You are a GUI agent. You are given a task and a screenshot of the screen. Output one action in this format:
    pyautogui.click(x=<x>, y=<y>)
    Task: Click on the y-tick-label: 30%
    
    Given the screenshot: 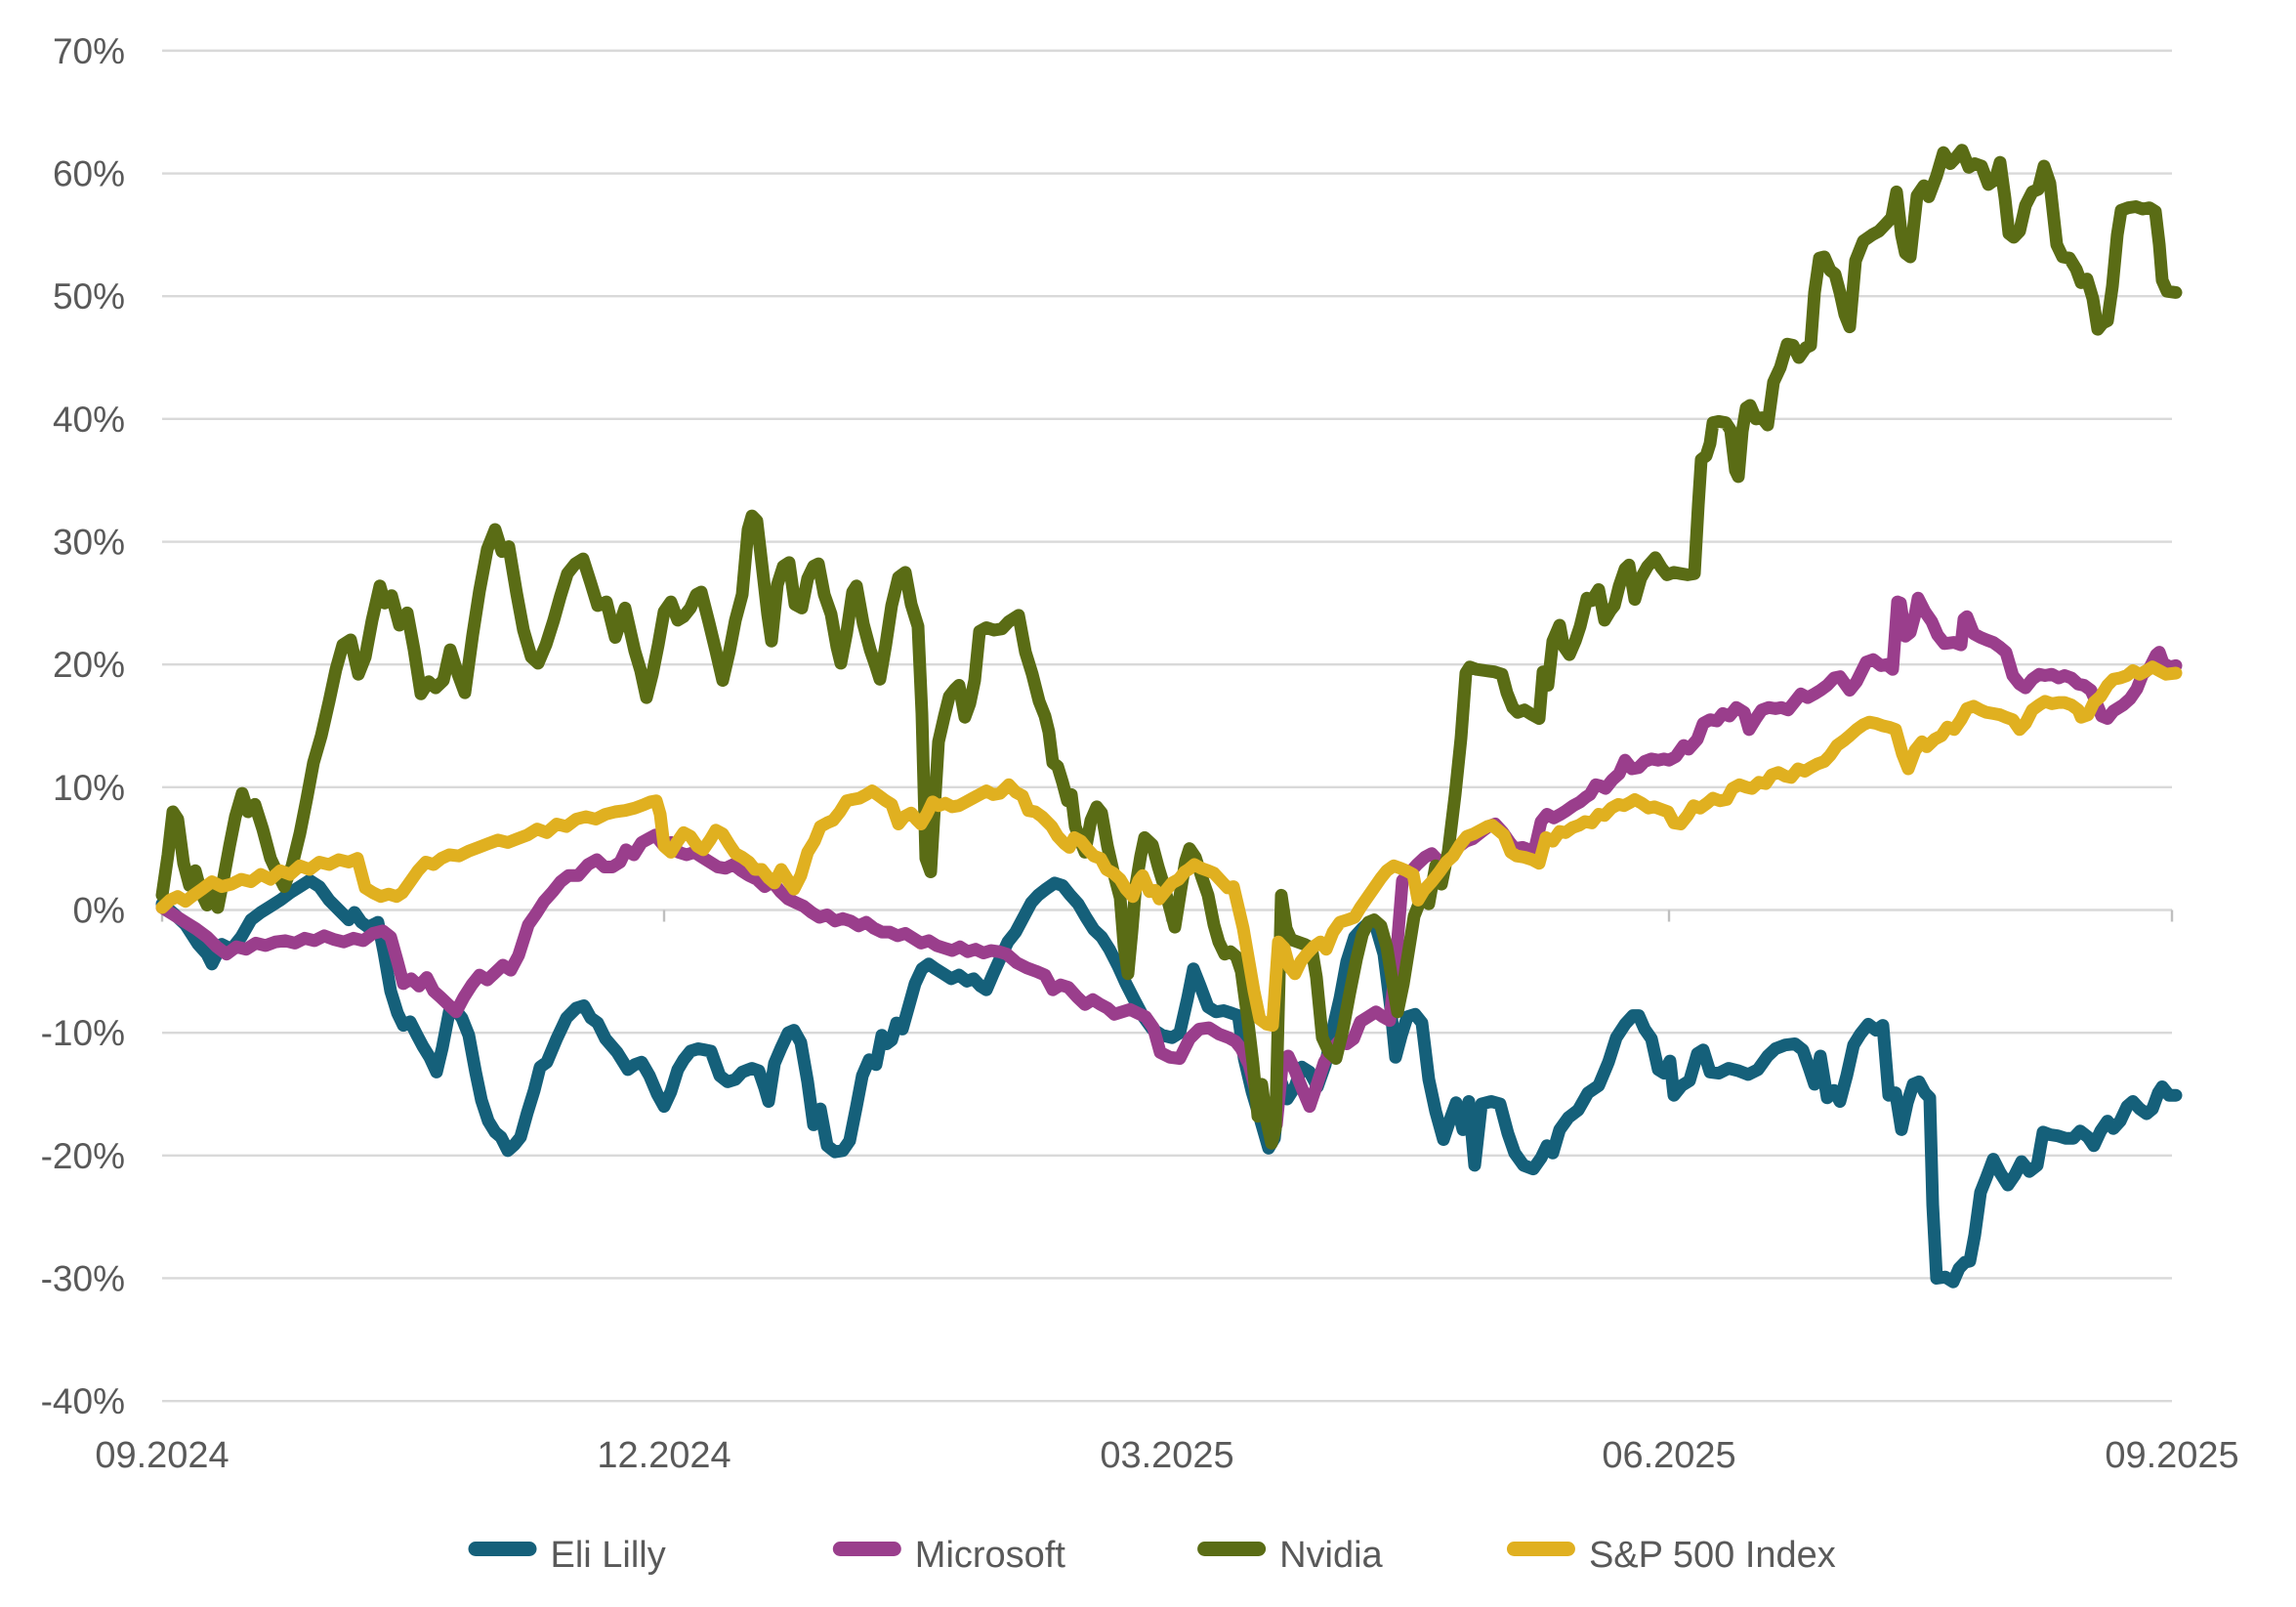 What is the action you would take?
    pyautogui.click(x=89, y=543)
    